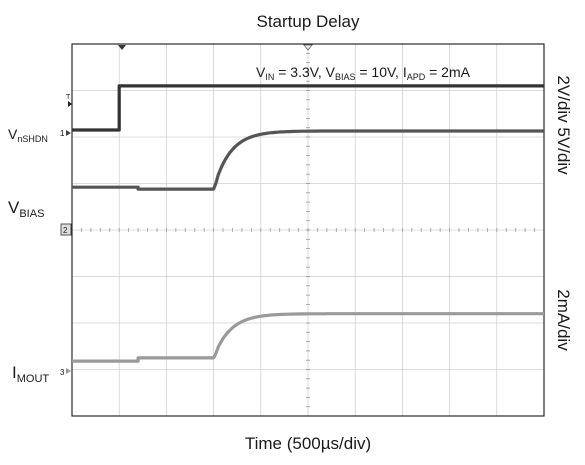  What do you see at coordinates (30, 374) in the screenshot?
I see `label-imout: IMOUT` at bounding box center [30, 374].